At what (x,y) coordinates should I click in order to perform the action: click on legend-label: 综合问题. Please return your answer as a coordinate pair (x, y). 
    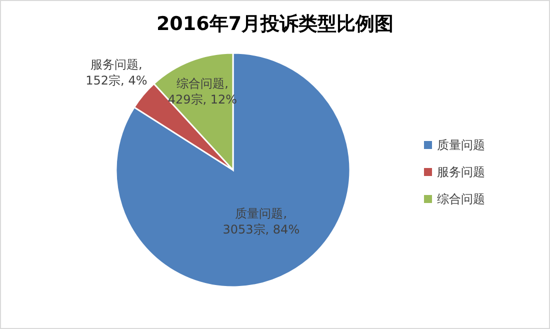
    Looking at the image, I should click on (461, 199).